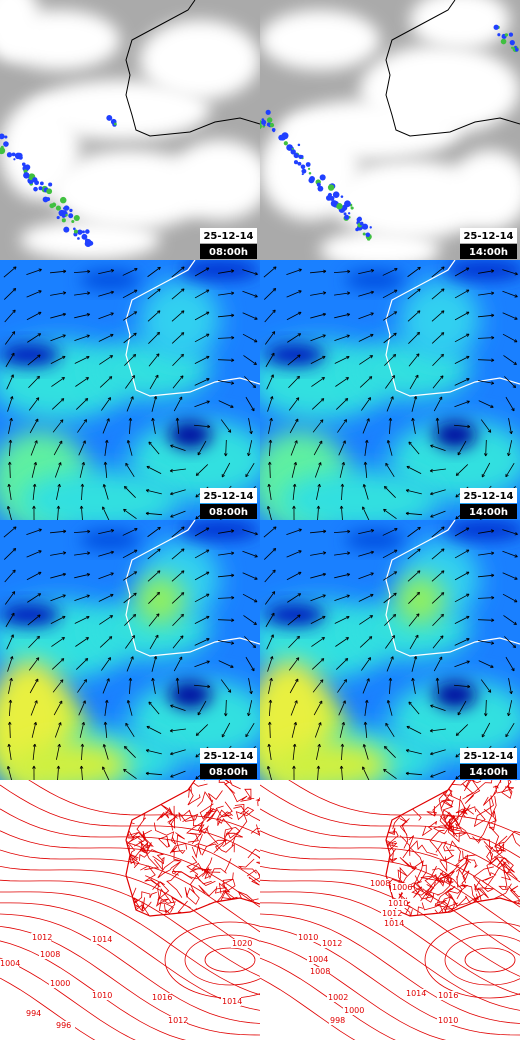 The image size is (520, 1044). Describe the element at coordinates (63, 1025) in the screenshot. I see `isobar-label: 996` at that location.